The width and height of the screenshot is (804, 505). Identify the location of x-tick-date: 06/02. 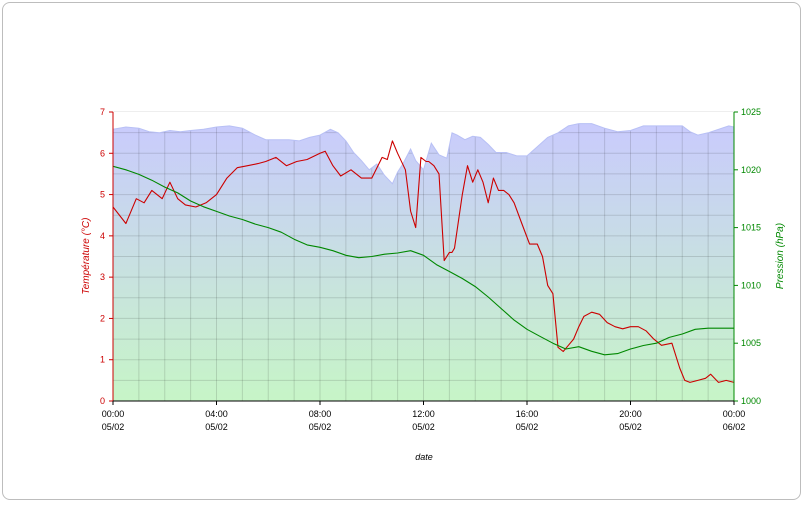
(734, 427).